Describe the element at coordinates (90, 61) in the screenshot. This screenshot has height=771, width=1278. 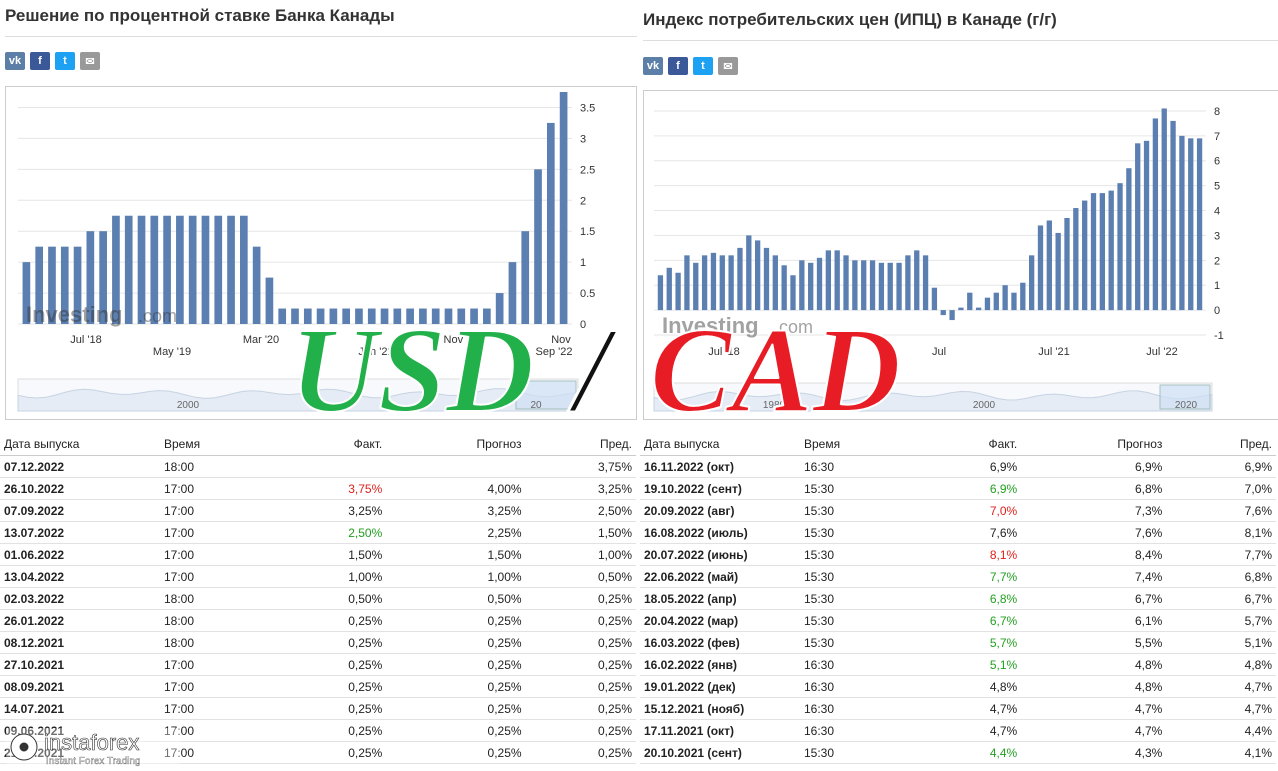
I see `mail-icon: ✉` at that location.